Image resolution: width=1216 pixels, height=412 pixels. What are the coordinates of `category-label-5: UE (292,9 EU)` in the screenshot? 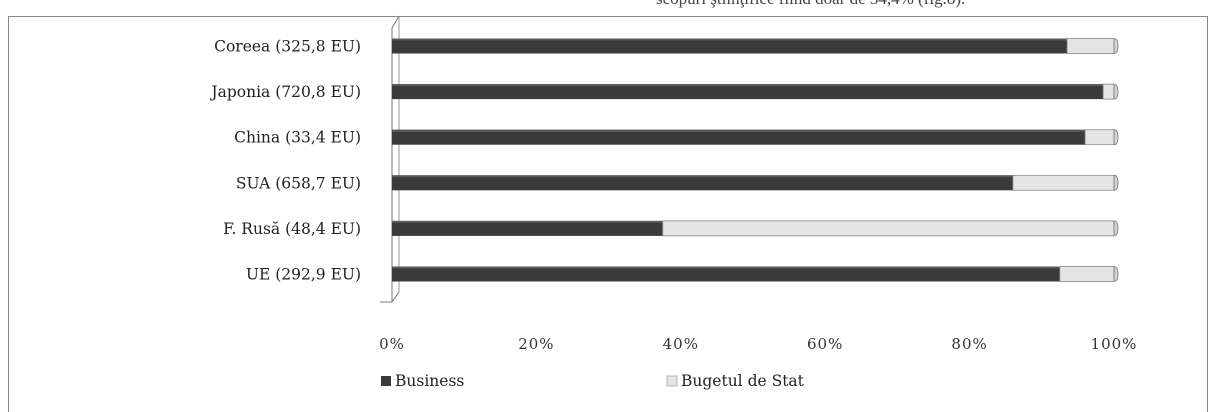 It's located at (303, 275).